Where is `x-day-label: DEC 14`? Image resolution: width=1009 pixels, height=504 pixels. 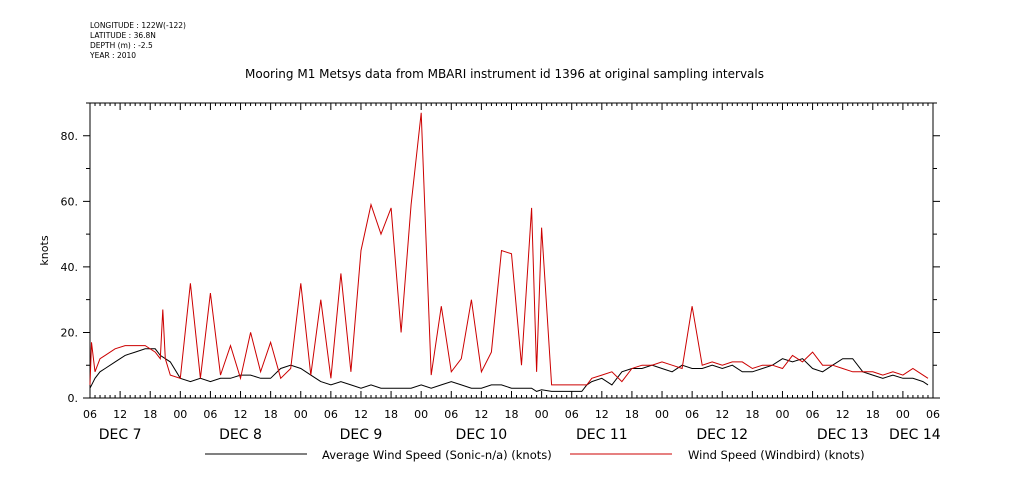
x-day-label: DEC 14 is located at coordinates (915, 435).